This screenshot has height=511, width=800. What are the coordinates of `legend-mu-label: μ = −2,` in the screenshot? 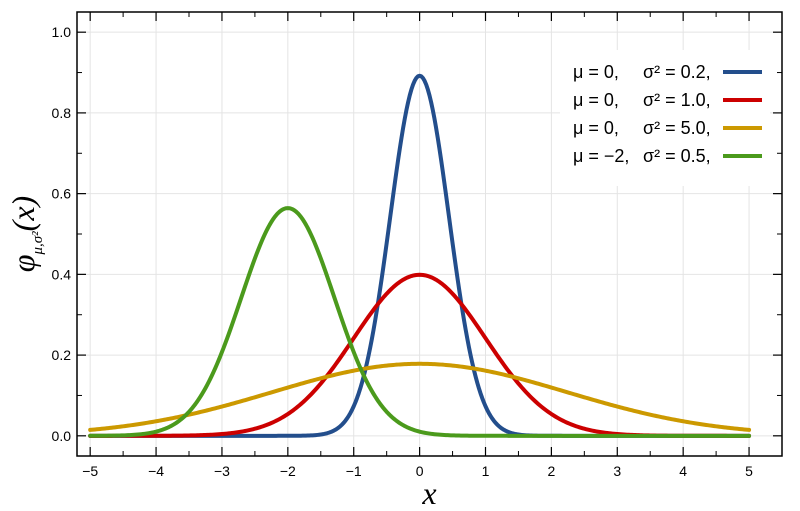 It's located at (601, 156).